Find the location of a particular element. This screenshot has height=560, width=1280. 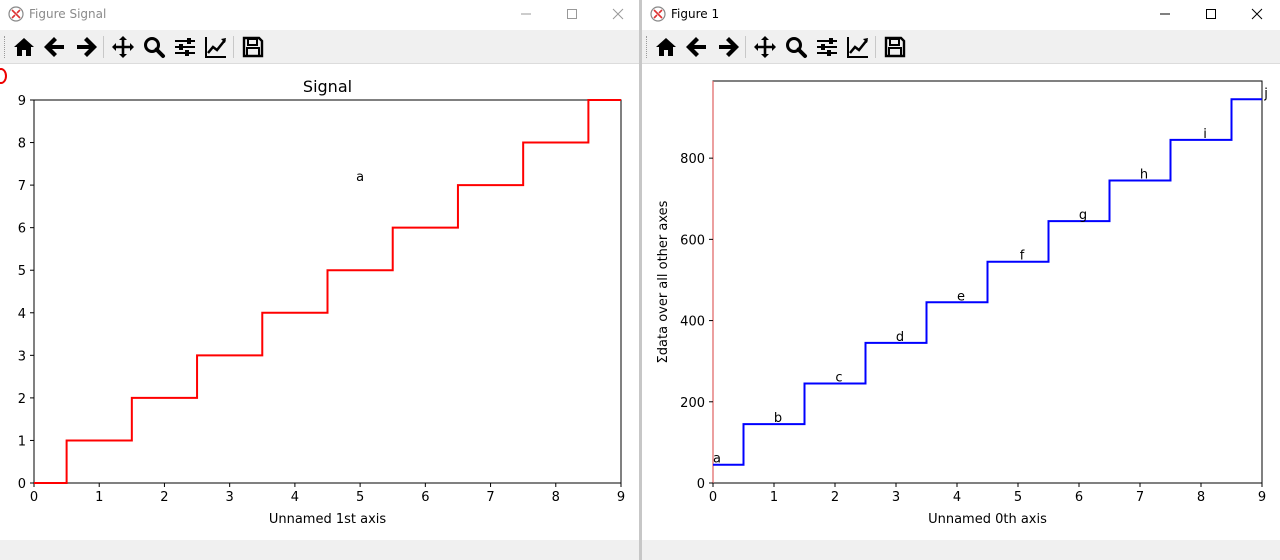

y-tick-label: 8 is located at coordinates (22, 144).